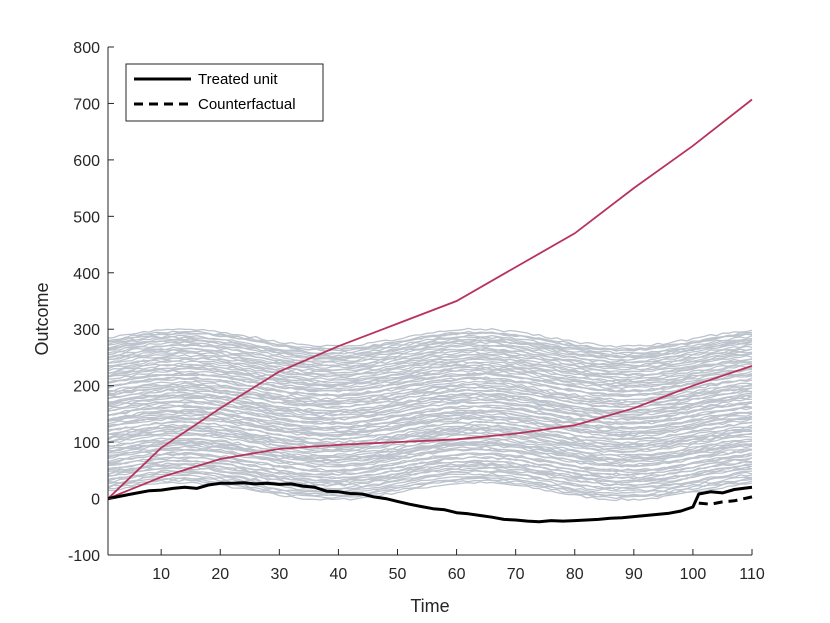  I want to click on y-tick-label: 700, so click(86, 104).